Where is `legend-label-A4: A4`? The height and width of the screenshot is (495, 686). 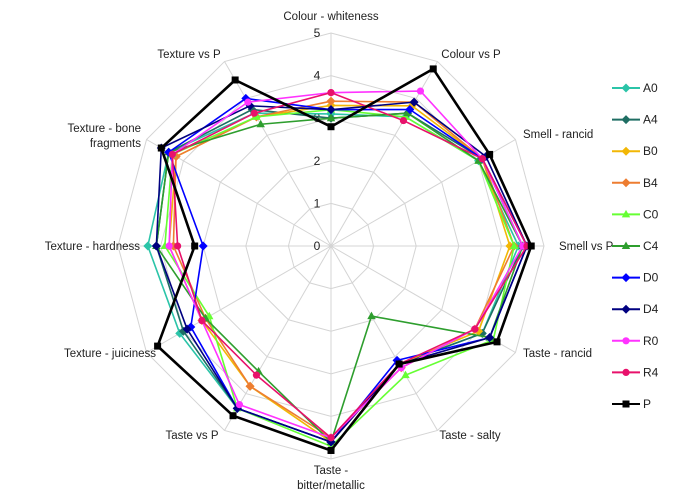
legend-label-A4: A4 is located at coordinates (650, 120).